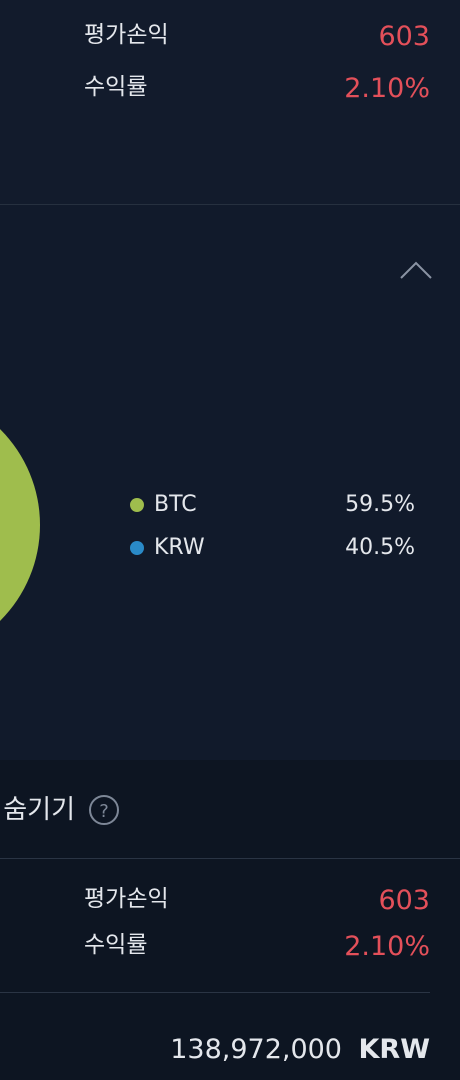 Image resolution: width=460 pixels, height=1080 pixels. I want to click on pie-chart, so click(20, 525).